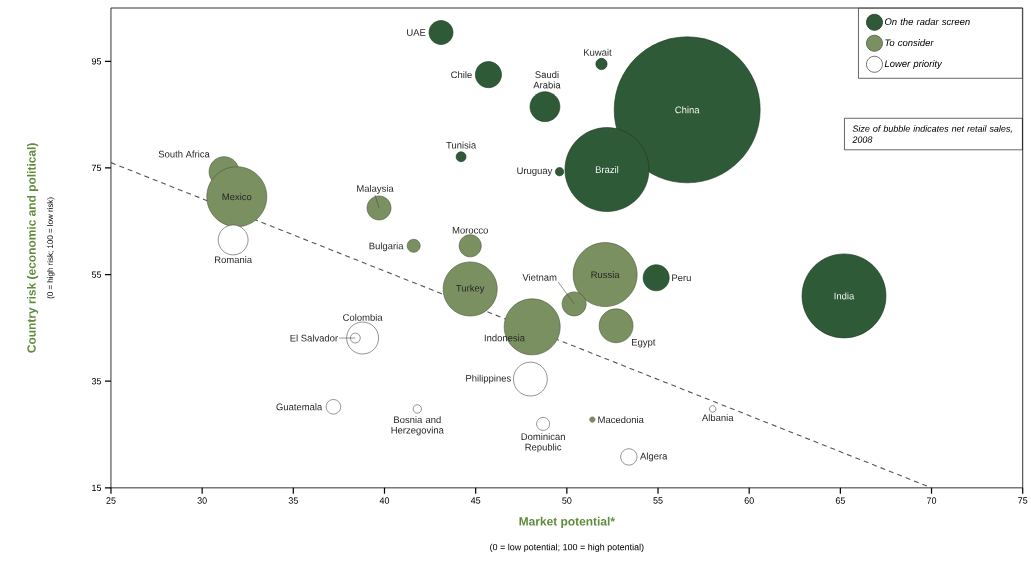 This screenshot has height=586, width=1031. I want to click on annotation: Brazil, so click(607, 170).